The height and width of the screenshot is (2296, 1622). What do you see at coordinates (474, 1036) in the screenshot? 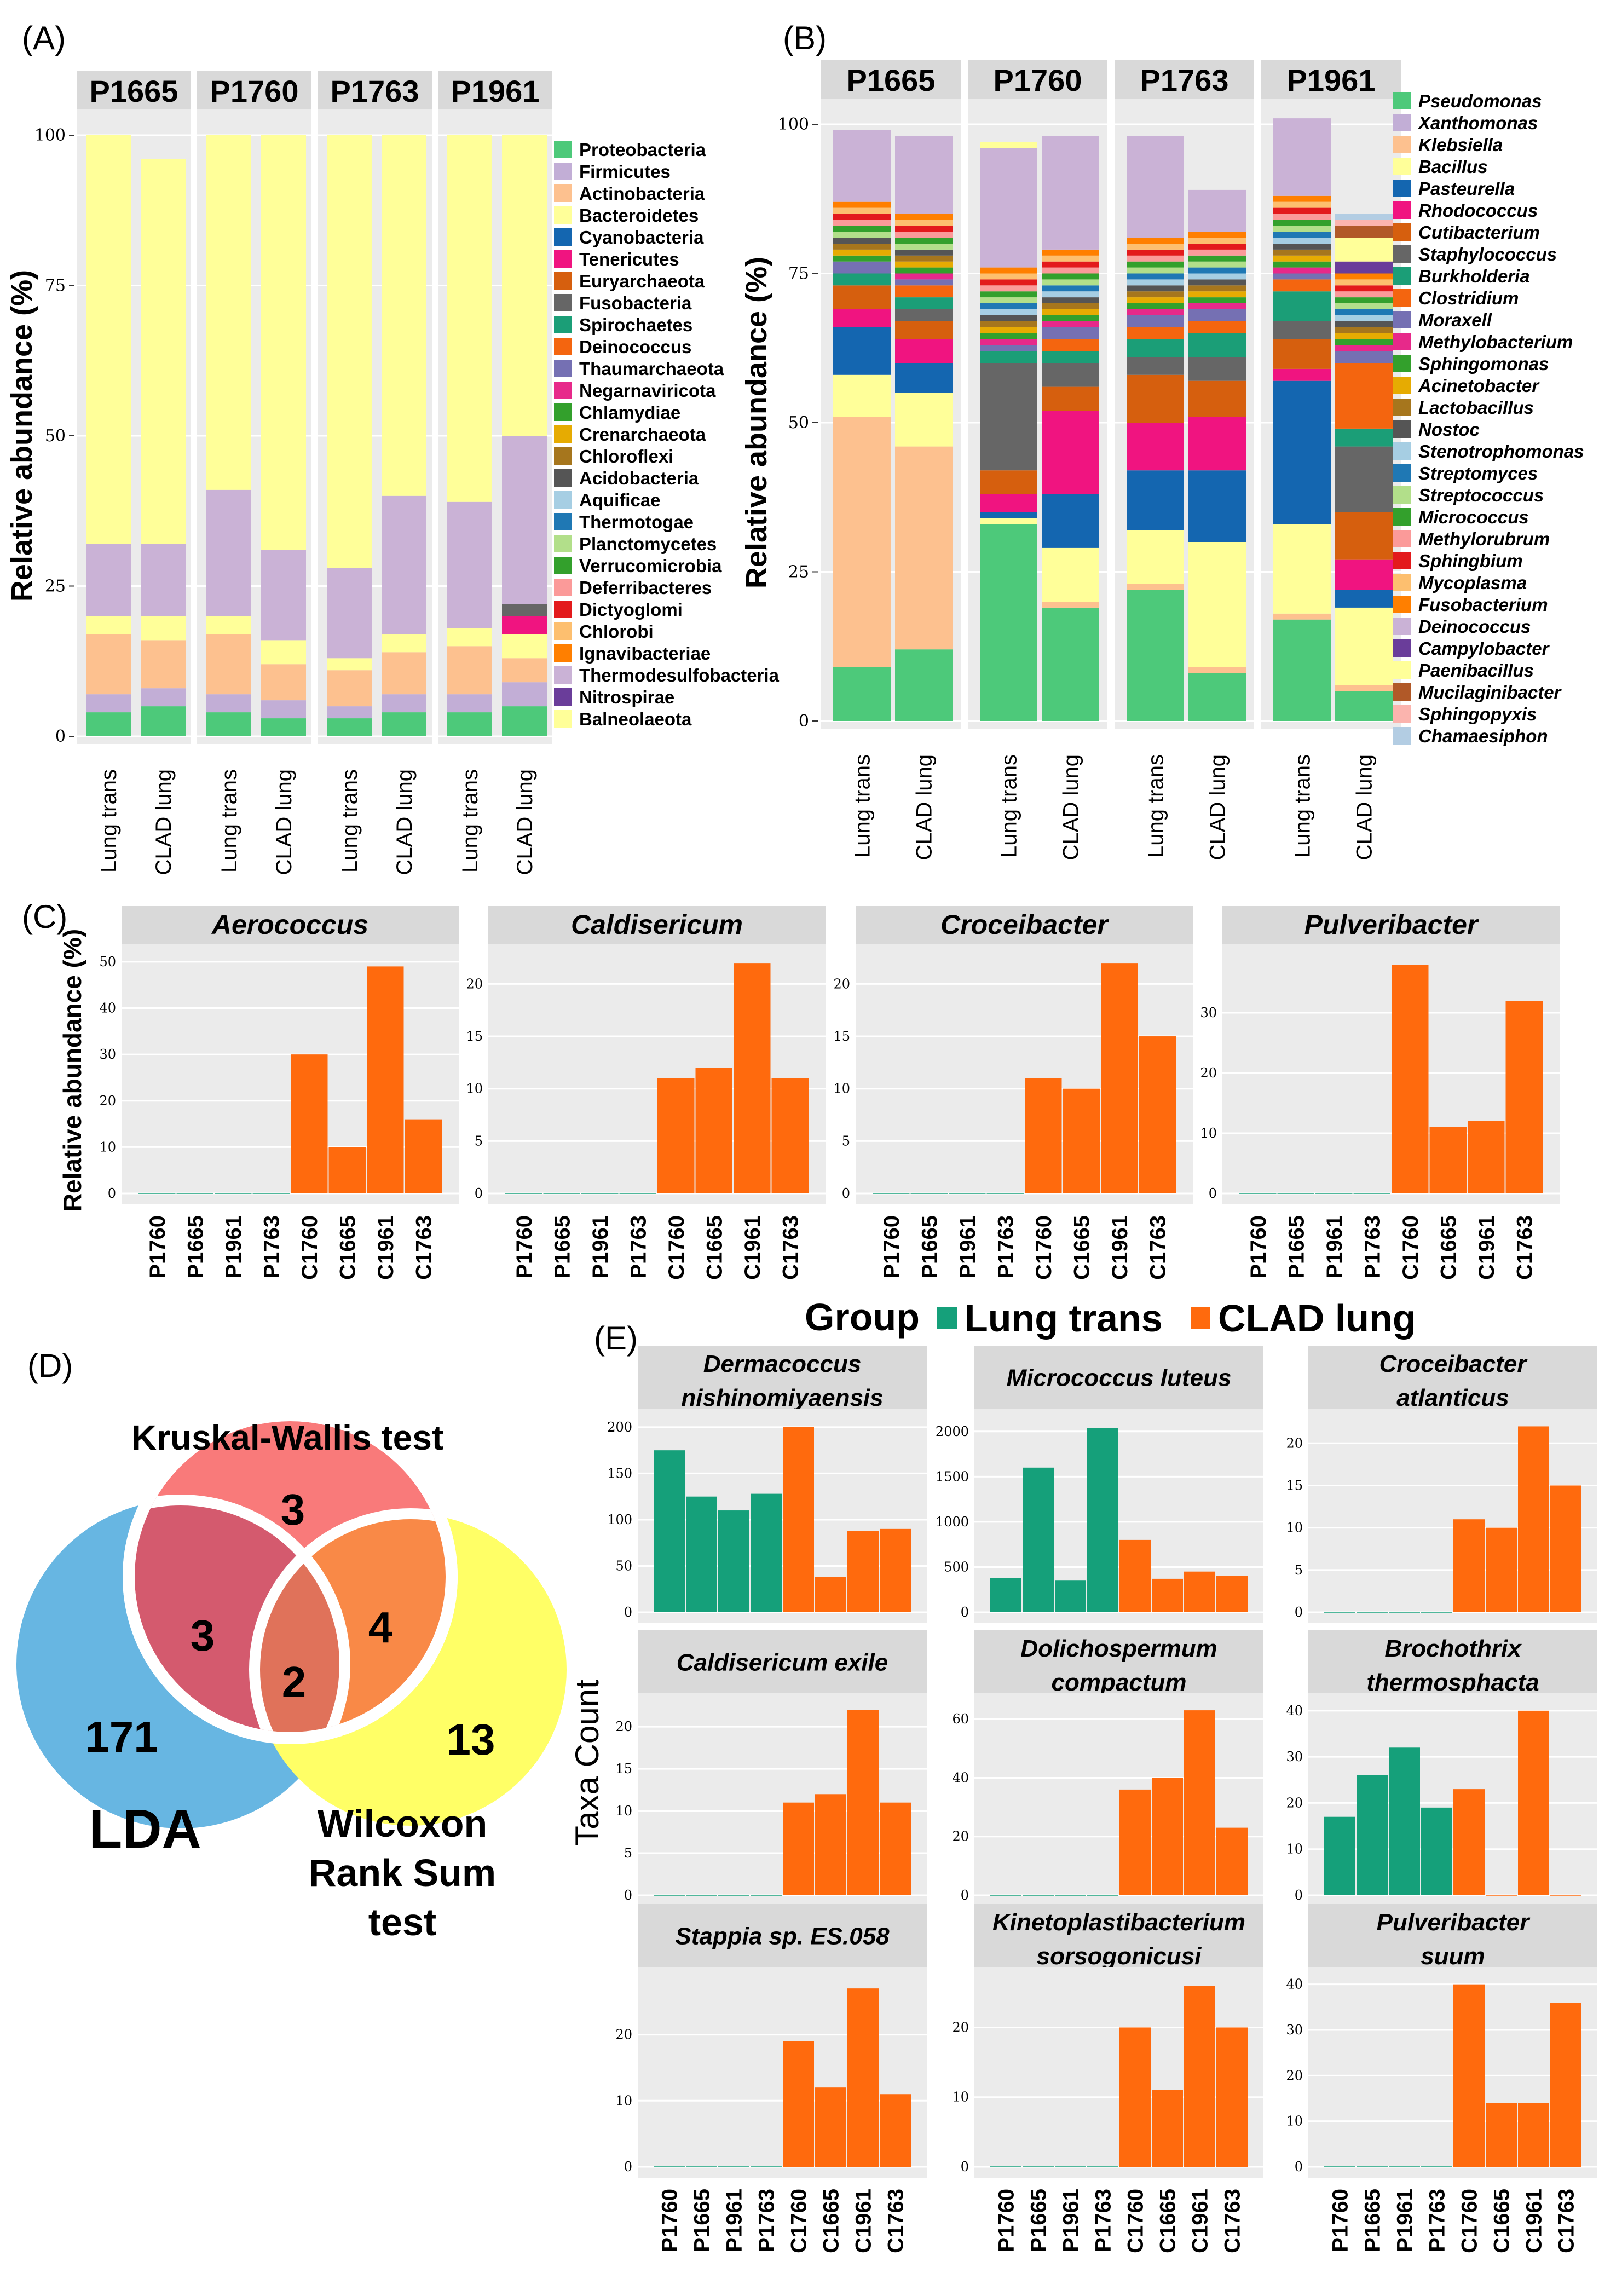
I see `ytick-label: 15` at bounding box center [474, 1036].